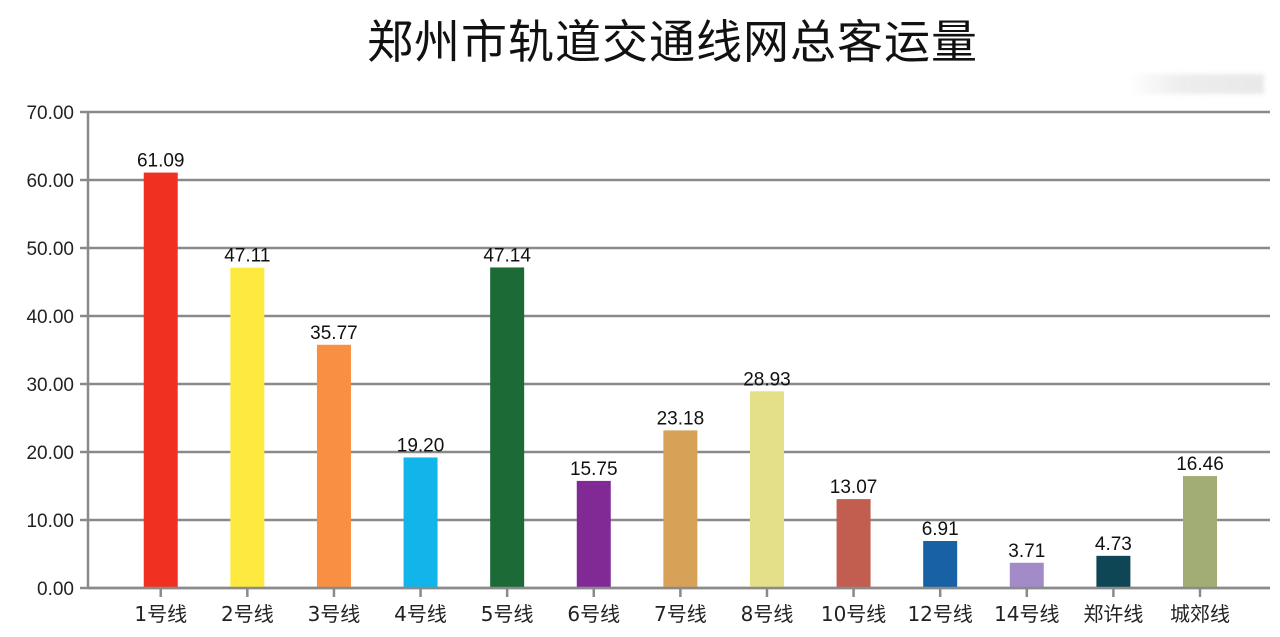 The height and width of the screenshot is (637, 1280). Describe the element at coordinates (767, 614) in the screenshot. I see `x-tick-label: 8号线` at that location.